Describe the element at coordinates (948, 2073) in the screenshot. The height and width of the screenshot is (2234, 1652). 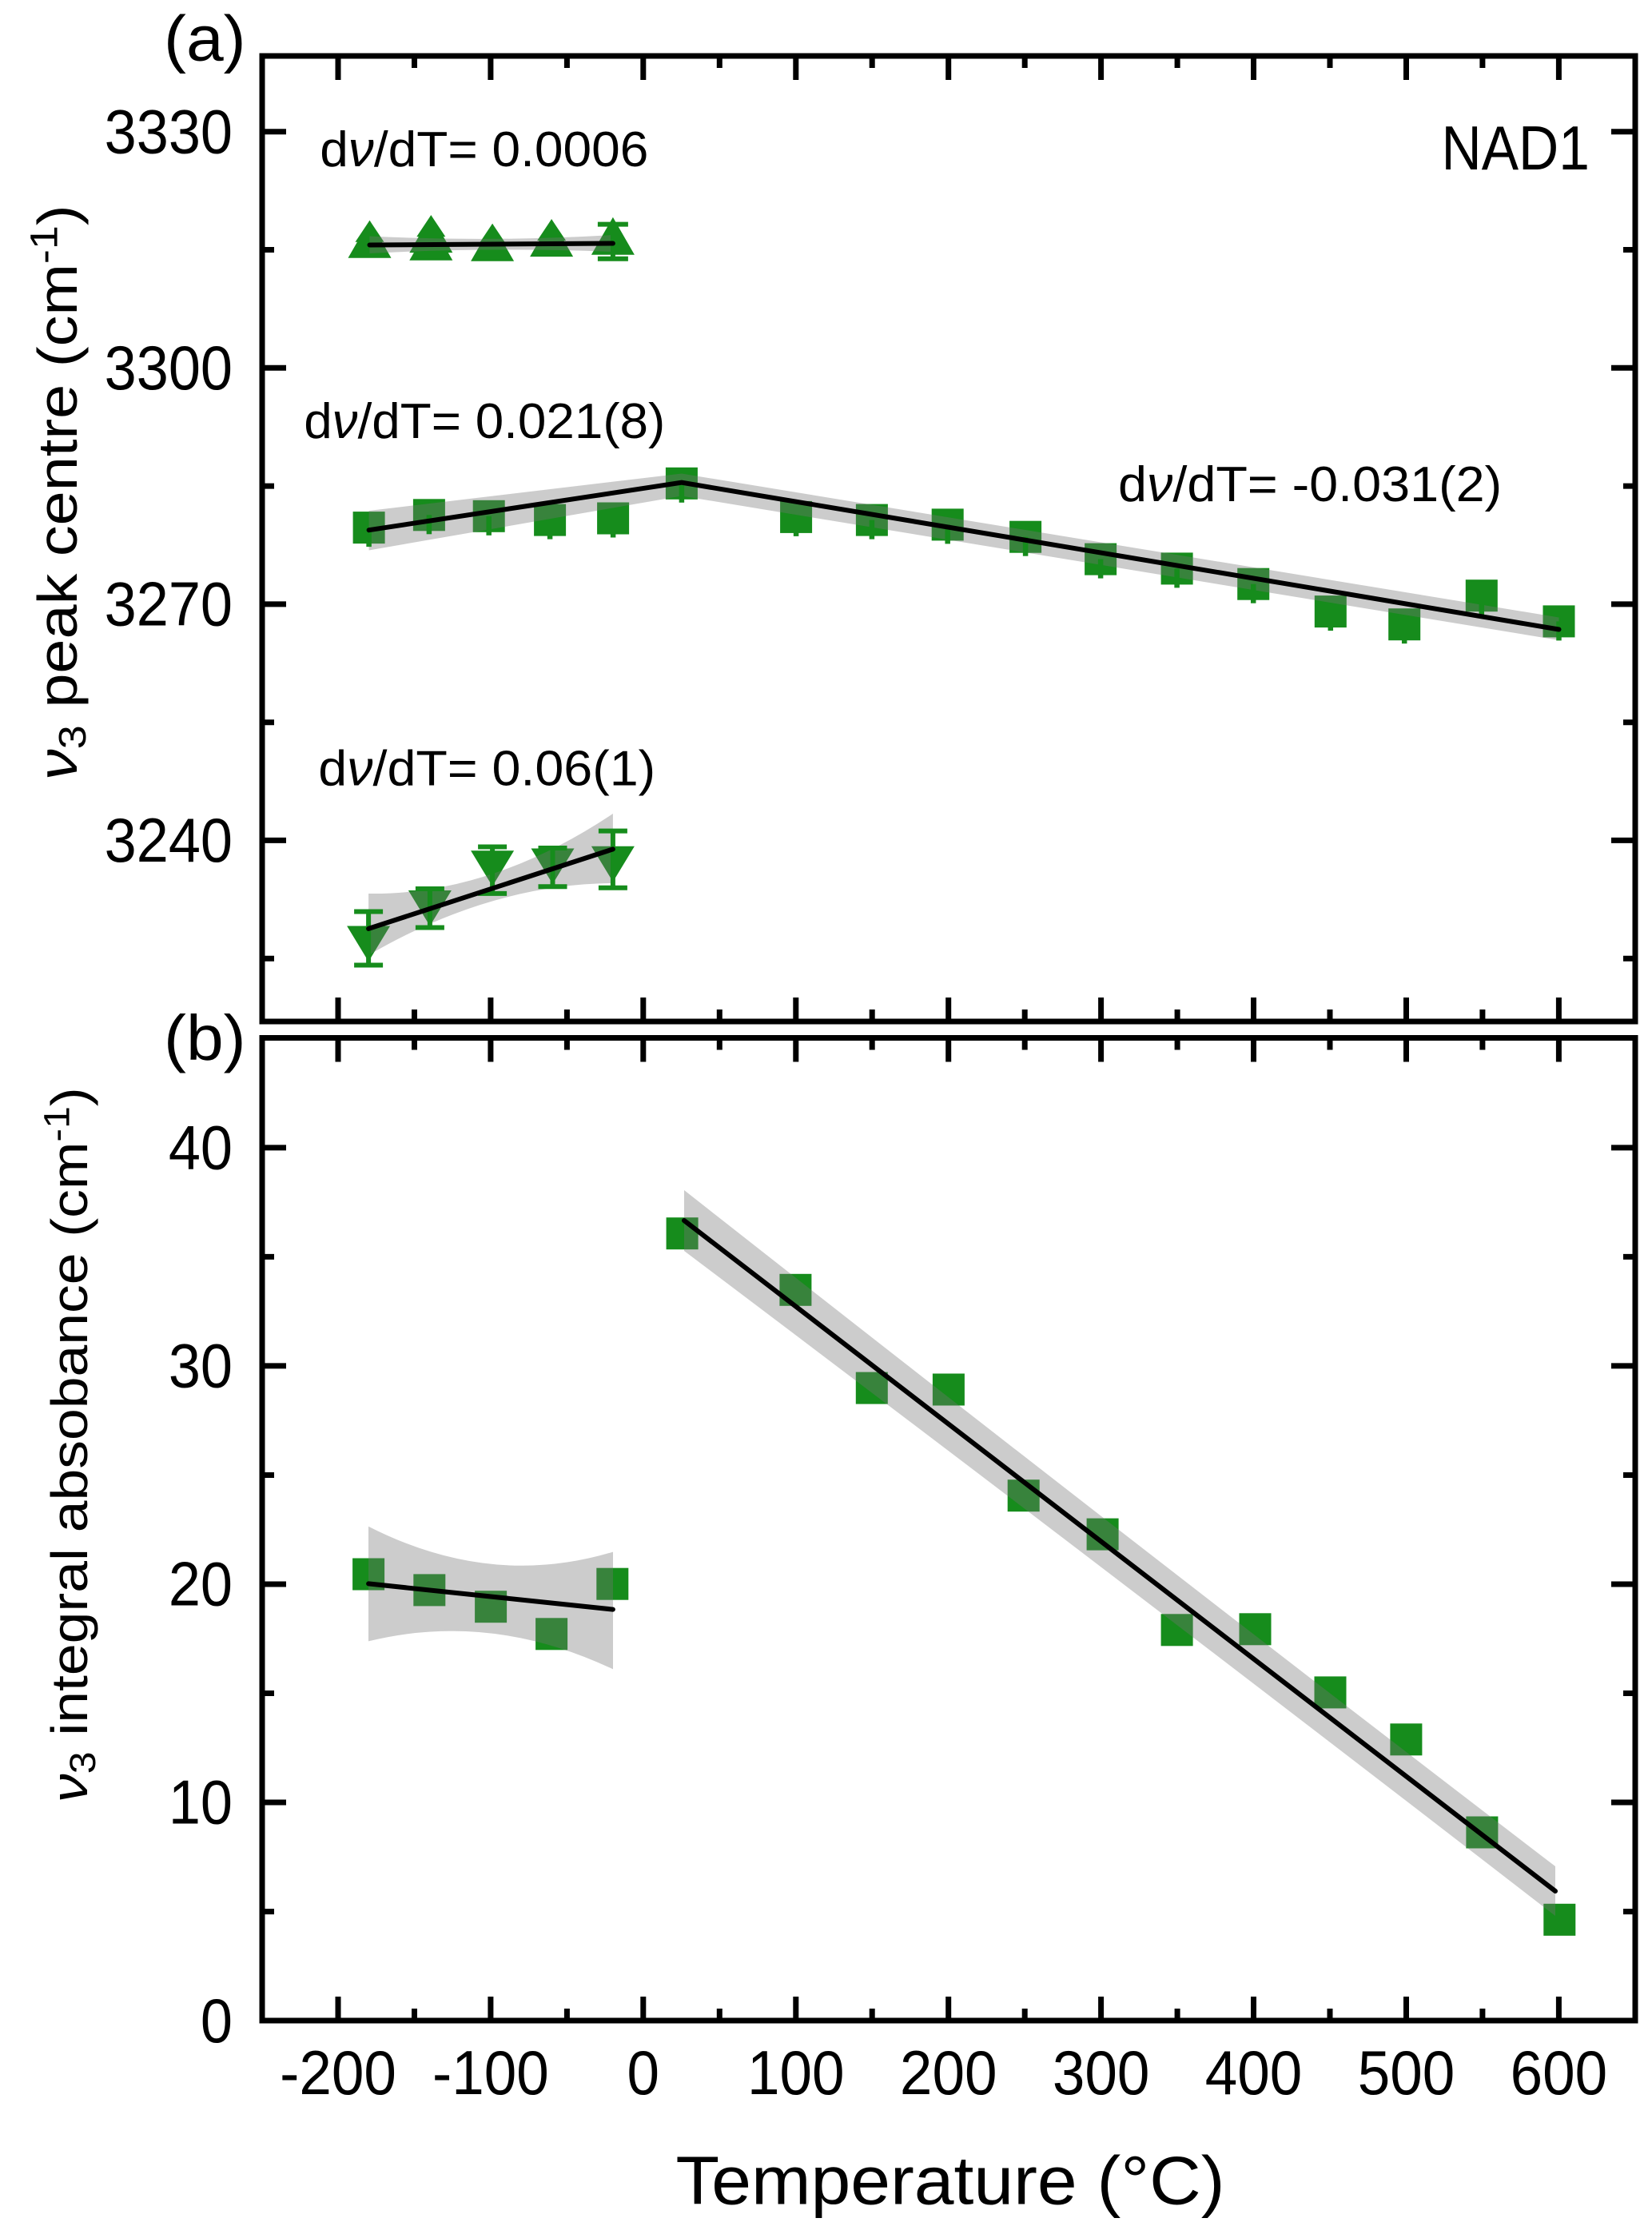
I see `svg-text: 200` at that location.